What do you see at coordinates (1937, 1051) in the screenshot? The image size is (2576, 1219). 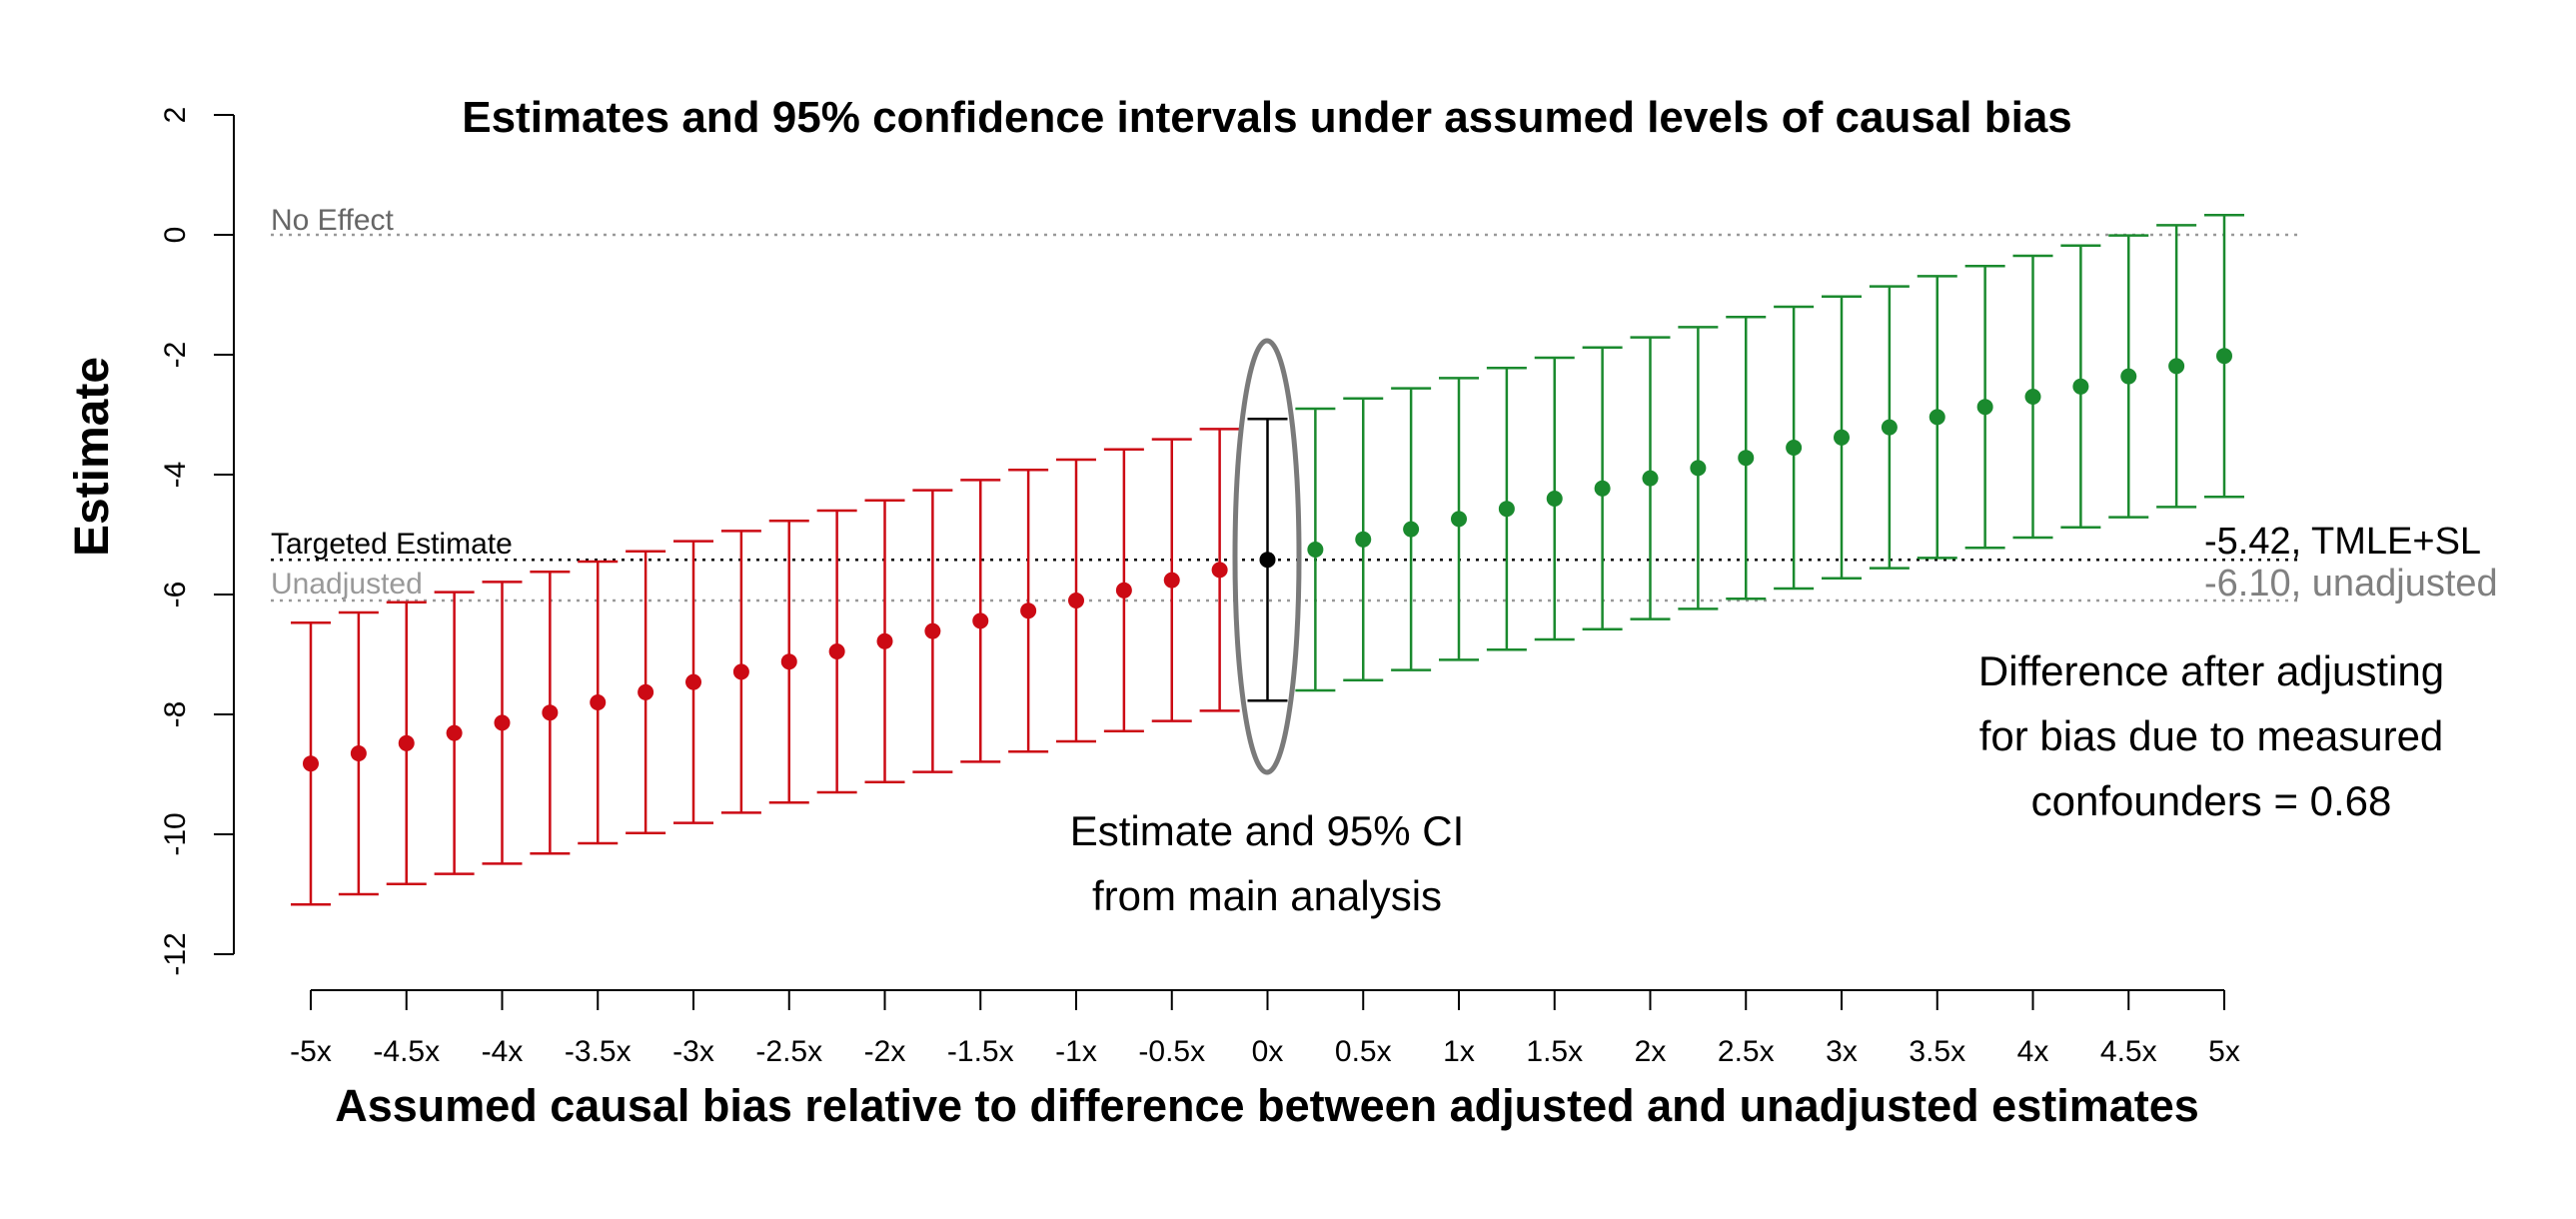 I see `x-tick-label: 3.5x` at bounding box center [1937, 1051].